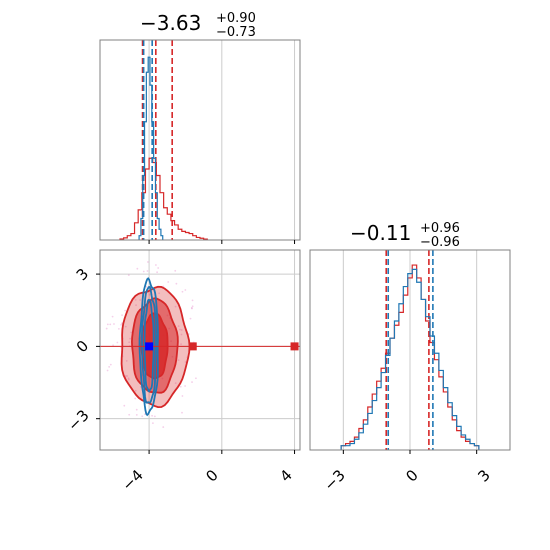 The width and height of the screenshot is (550, 550). I want to click on p1-title-minus: −0.96, so click(440, 242).